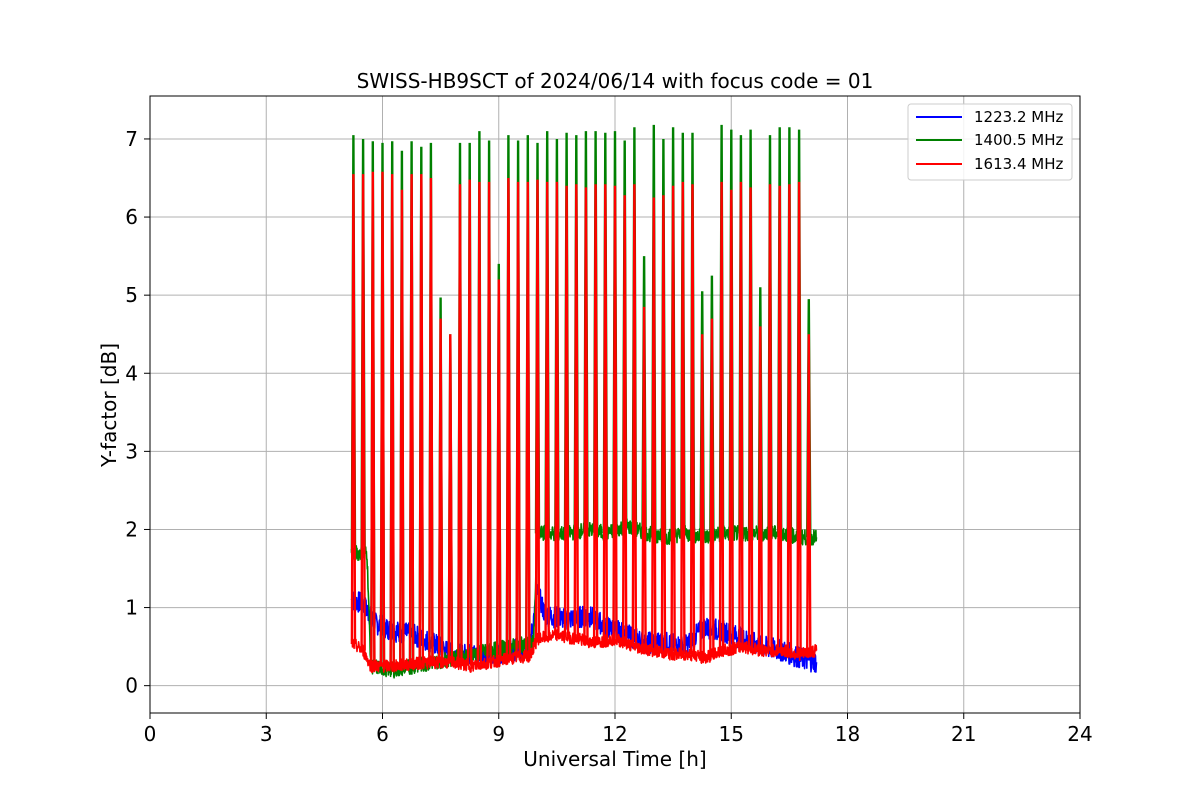 Image resolution: width=1200 pixels, height=800 pixels. I want to click on legend-label-0: 1223.2 MHz, so click(1018, 117).